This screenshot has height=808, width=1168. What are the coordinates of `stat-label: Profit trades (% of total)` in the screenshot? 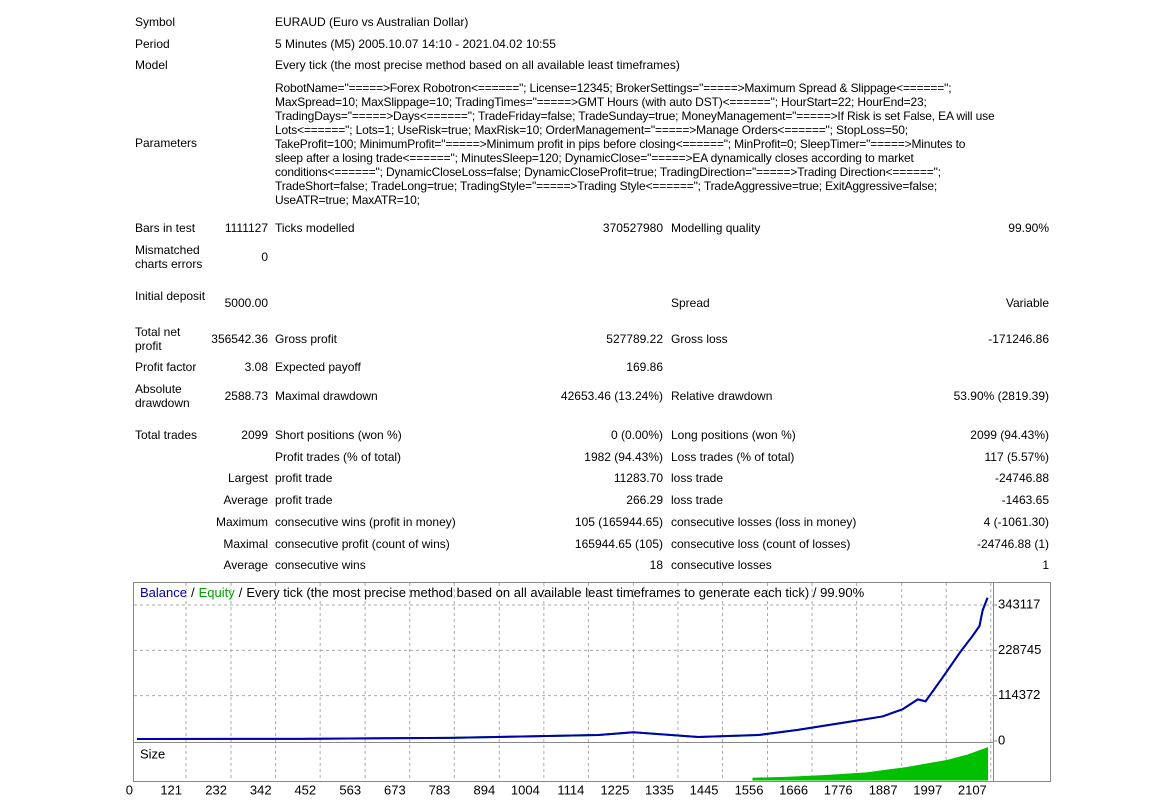 It's located at (338, 457).